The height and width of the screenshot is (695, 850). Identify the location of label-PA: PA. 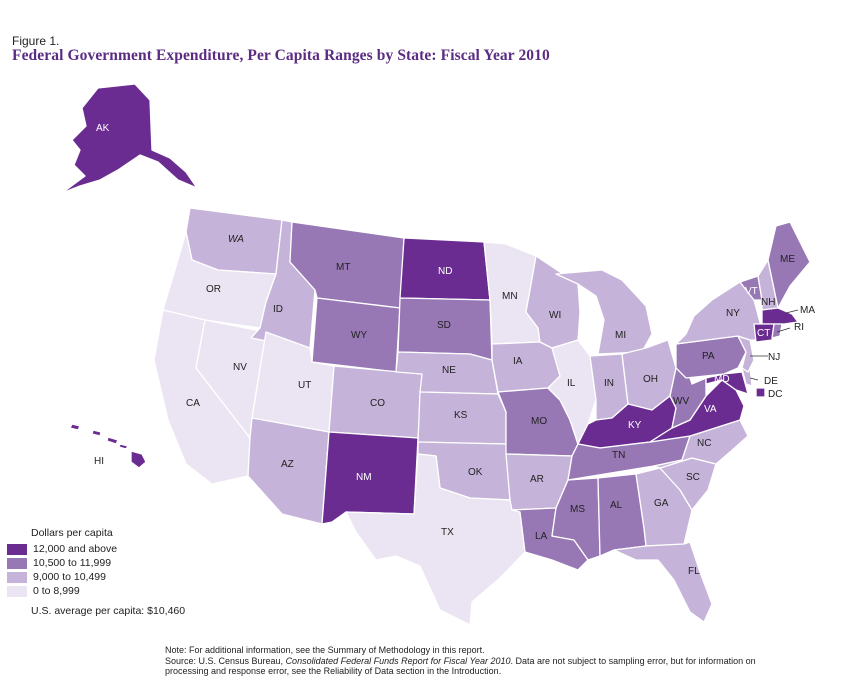
(708, 356).